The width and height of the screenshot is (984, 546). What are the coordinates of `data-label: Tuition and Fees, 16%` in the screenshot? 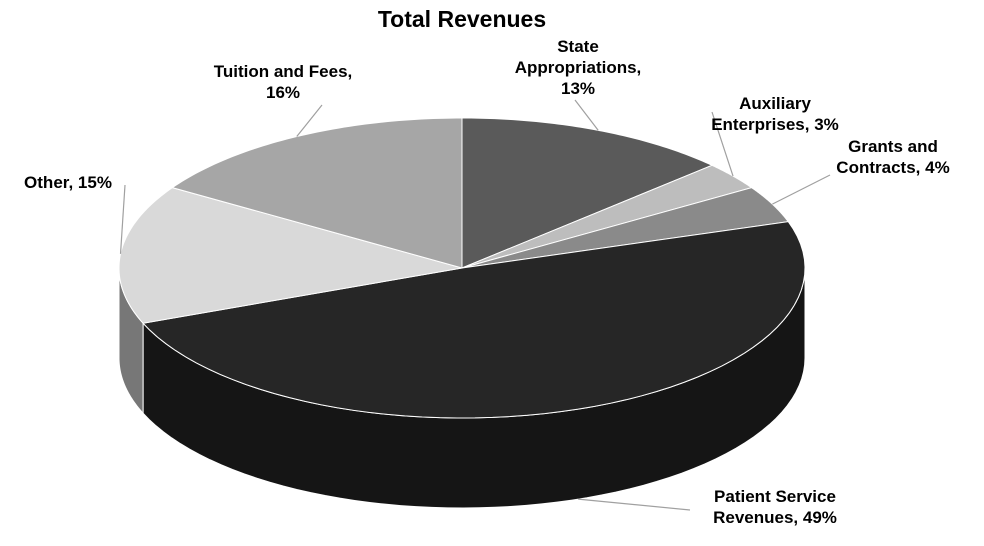 It's located at (283, 82).